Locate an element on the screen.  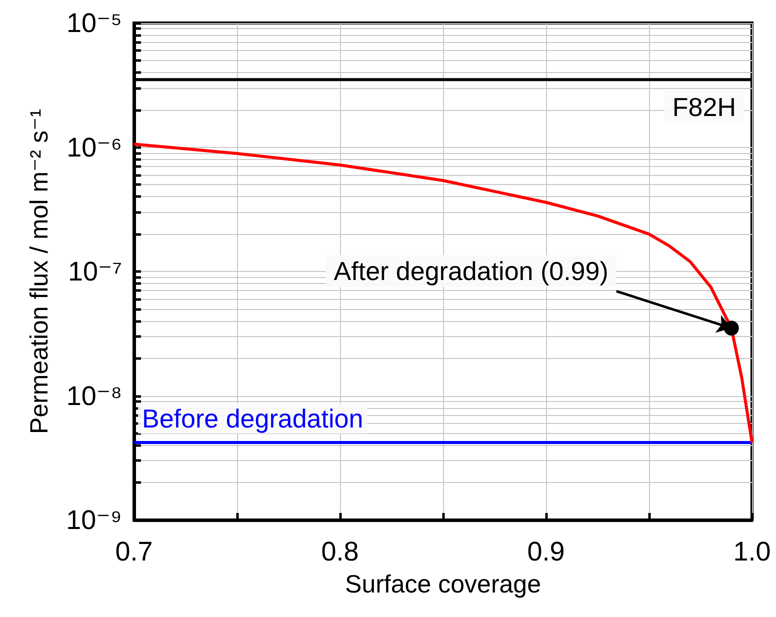
y-tick-label: 10⁻⁸ is located at coordinates (94, 395).